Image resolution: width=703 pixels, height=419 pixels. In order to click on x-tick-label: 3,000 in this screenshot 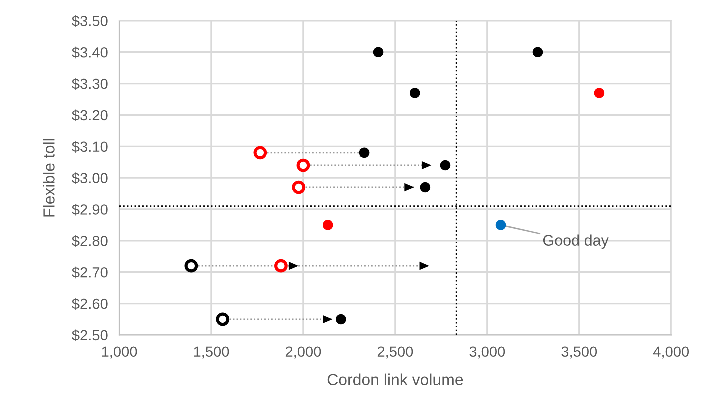, I will do `click(488, 352)`.